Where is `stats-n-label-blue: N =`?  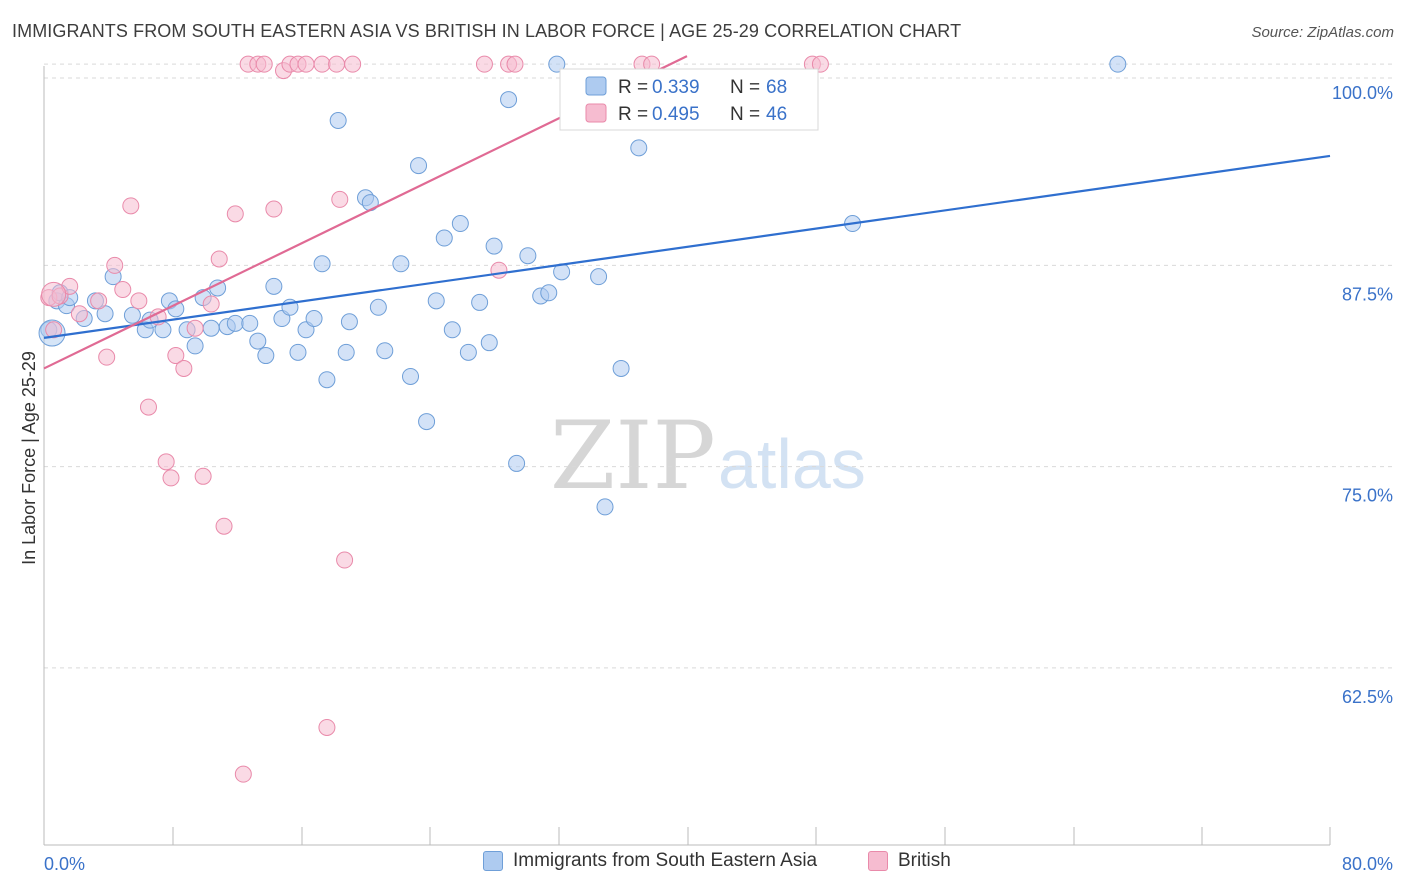 stats-n-label-blue: N = is located at coordinates (745, 87).